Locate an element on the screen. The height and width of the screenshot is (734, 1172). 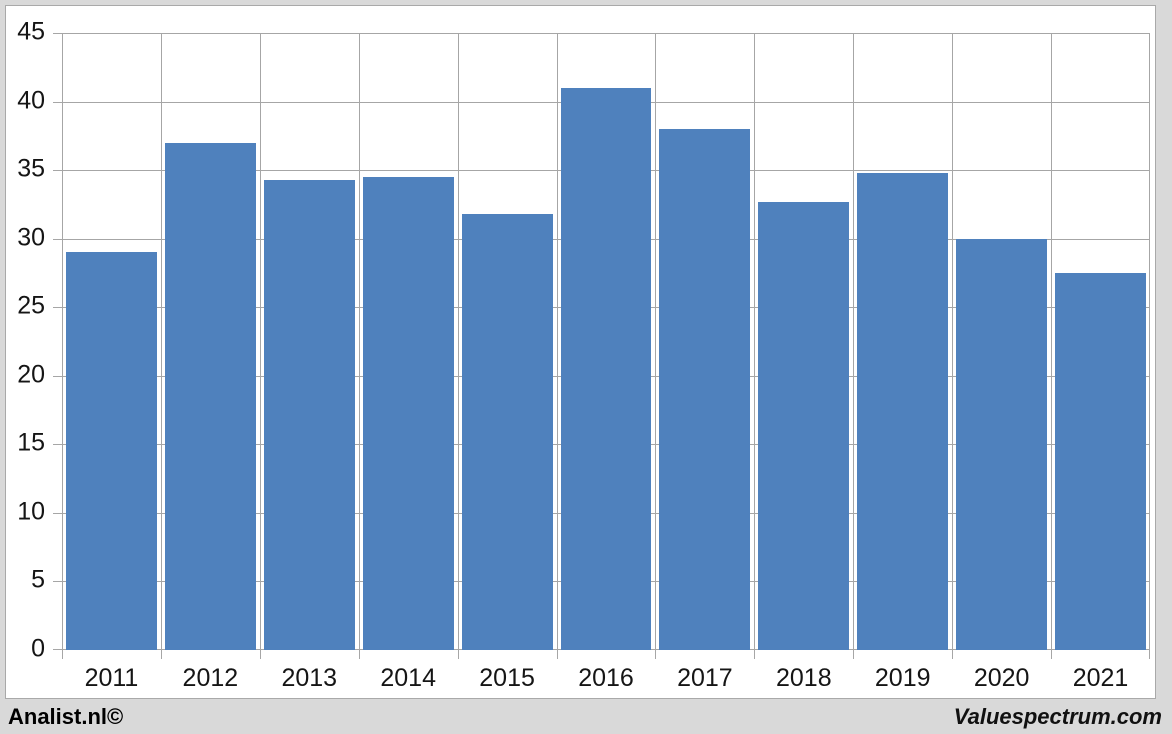
bar-2018 is located at coordinates (804, 425).